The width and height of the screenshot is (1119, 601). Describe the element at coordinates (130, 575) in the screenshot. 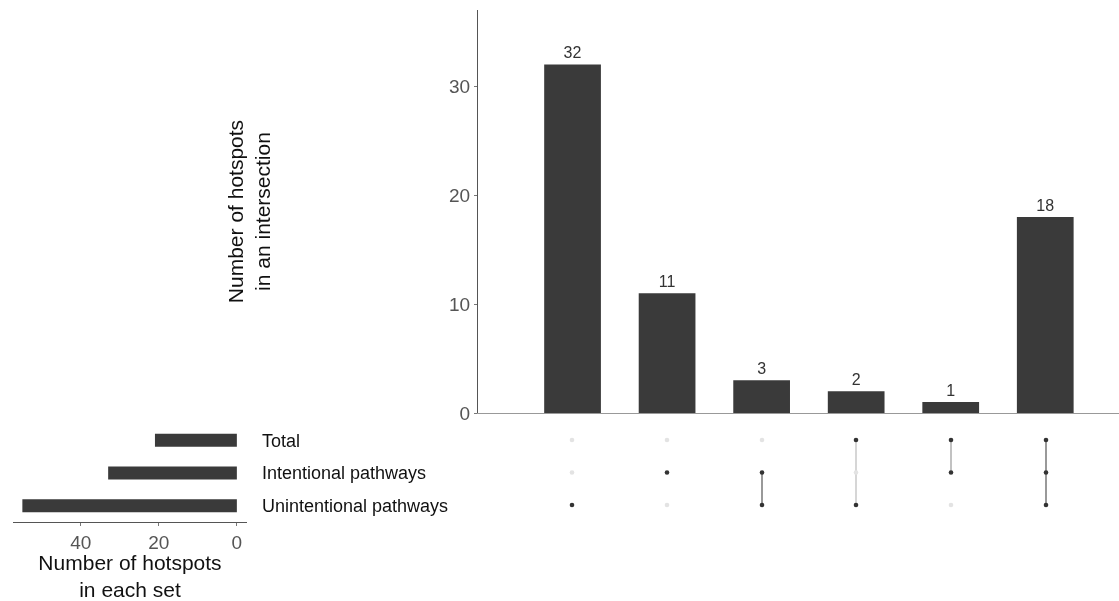

I see `x-axis-title: Number of hotspots in each set` at that location.